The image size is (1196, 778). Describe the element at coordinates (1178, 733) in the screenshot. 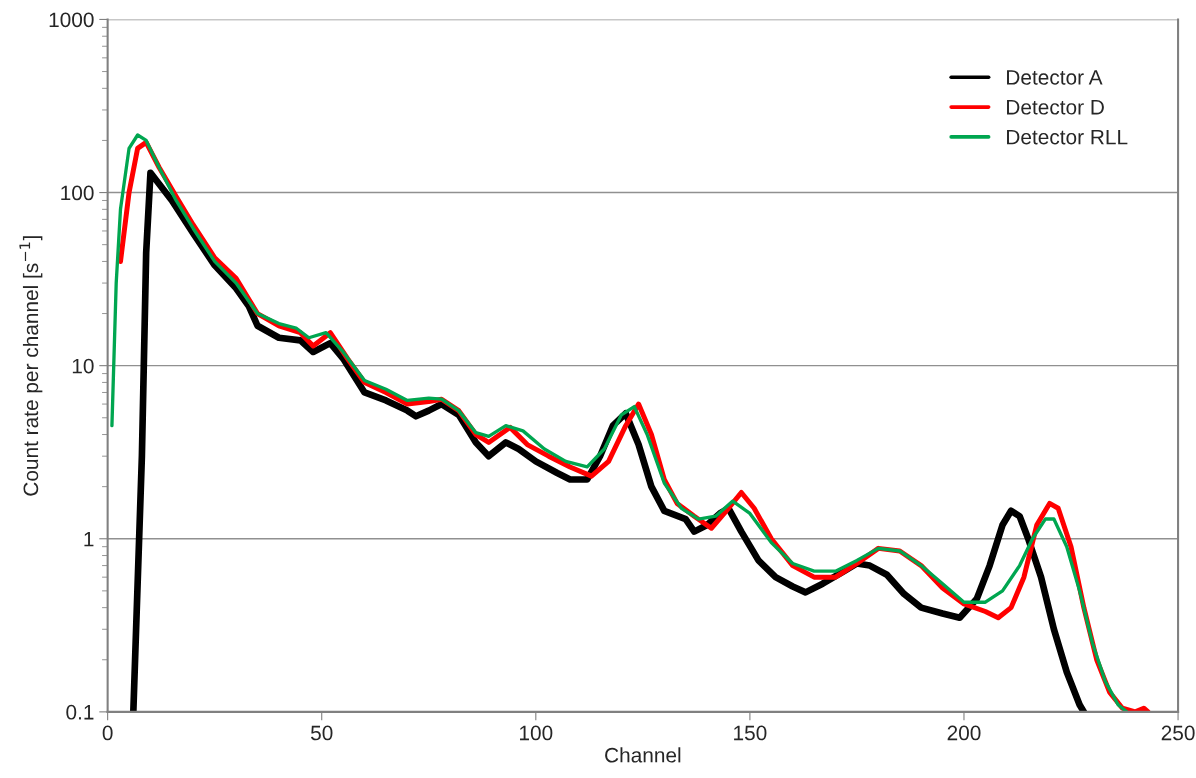

I see `x-tick-label: 250` at that location.